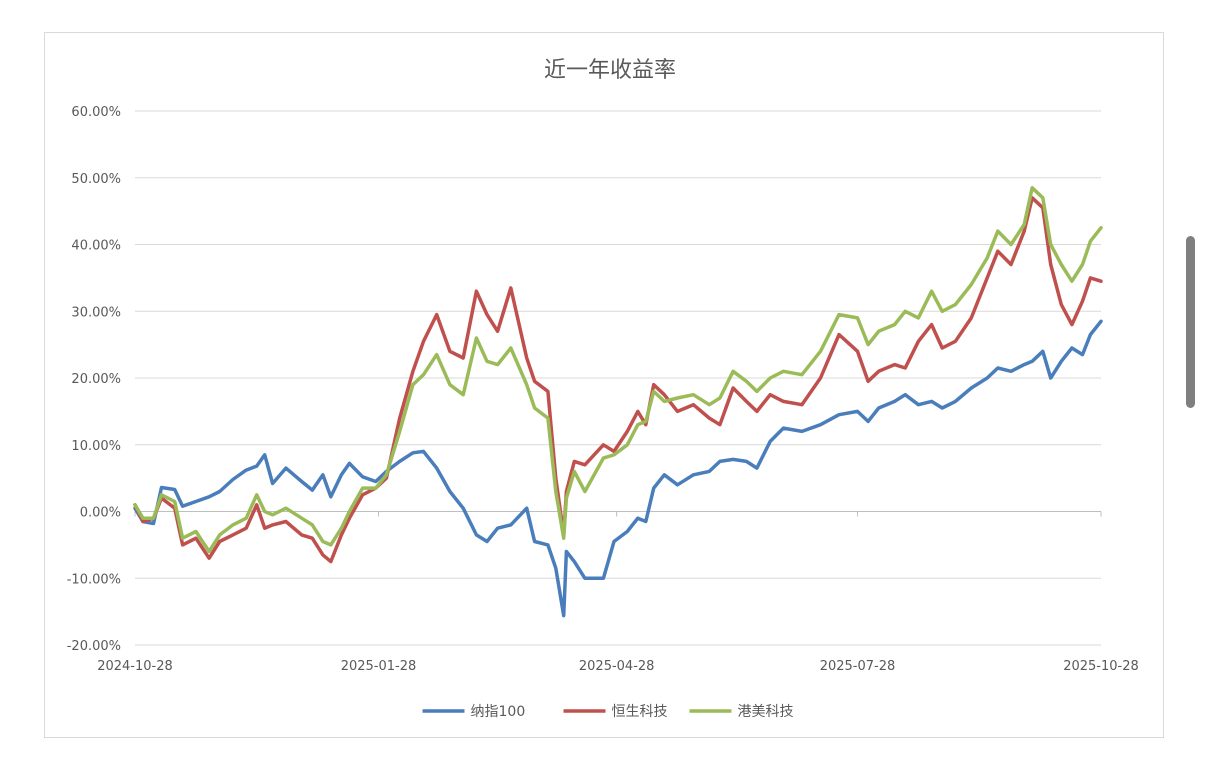 The width and height of the screenshot is (1206, 757). Describe the element at coordinates (96, 179) in the screenshot. I see `y-tick-label: 50.00%` at that location.